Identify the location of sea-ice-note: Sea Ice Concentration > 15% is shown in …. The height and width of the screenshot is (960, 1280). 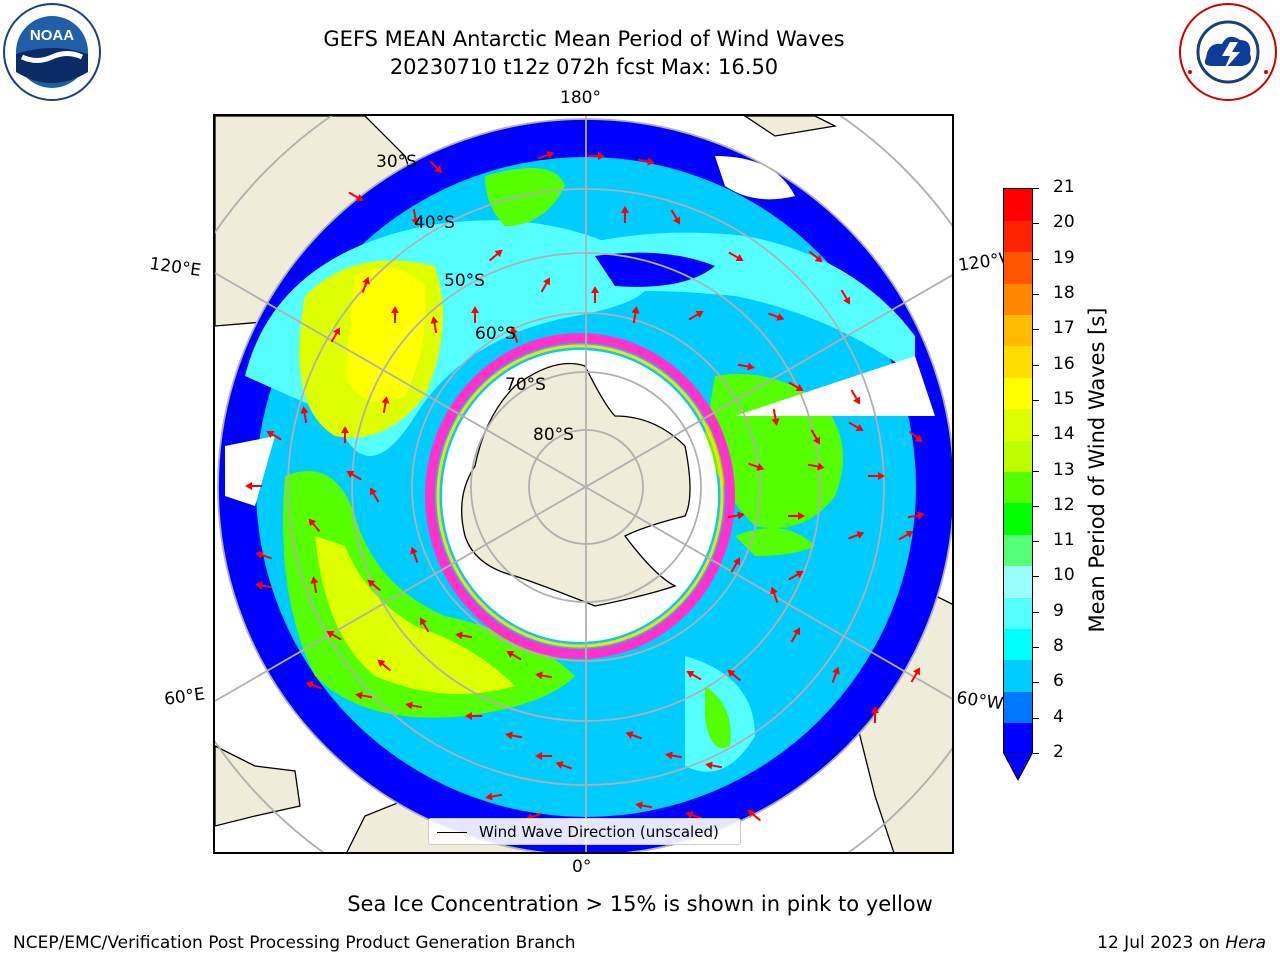
(640, 904).